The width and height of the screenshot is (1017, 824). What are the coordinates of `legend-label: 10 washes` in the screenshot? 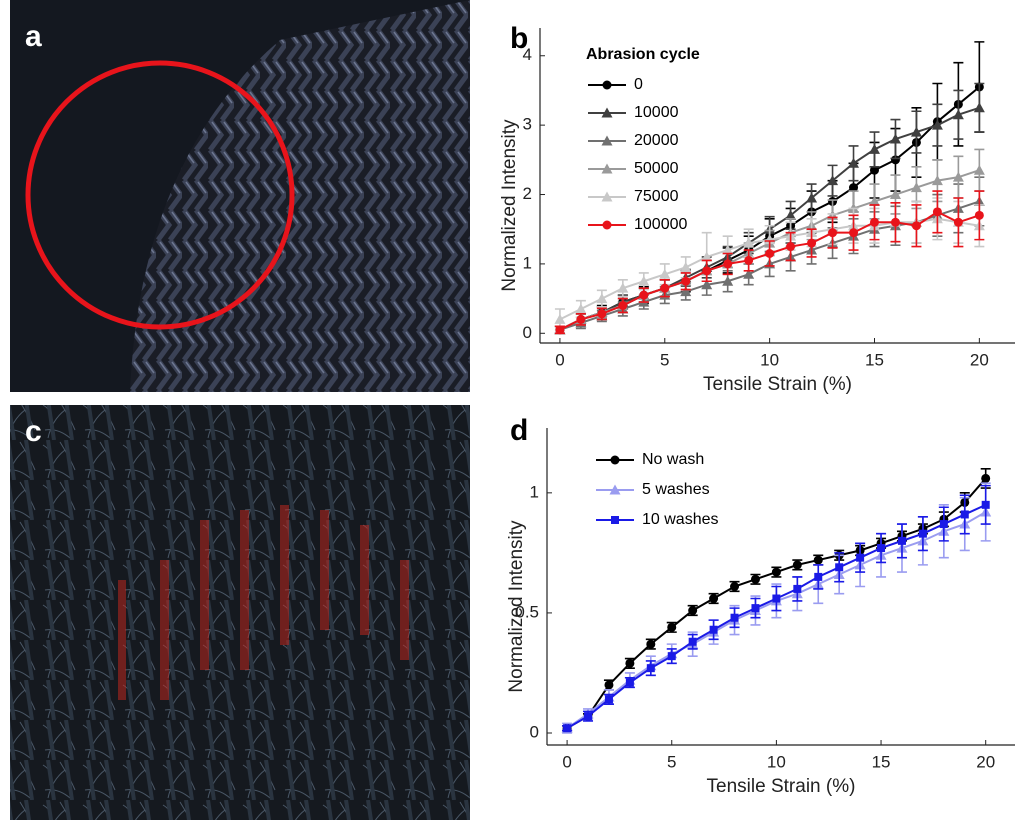 It's located at (680, 519).